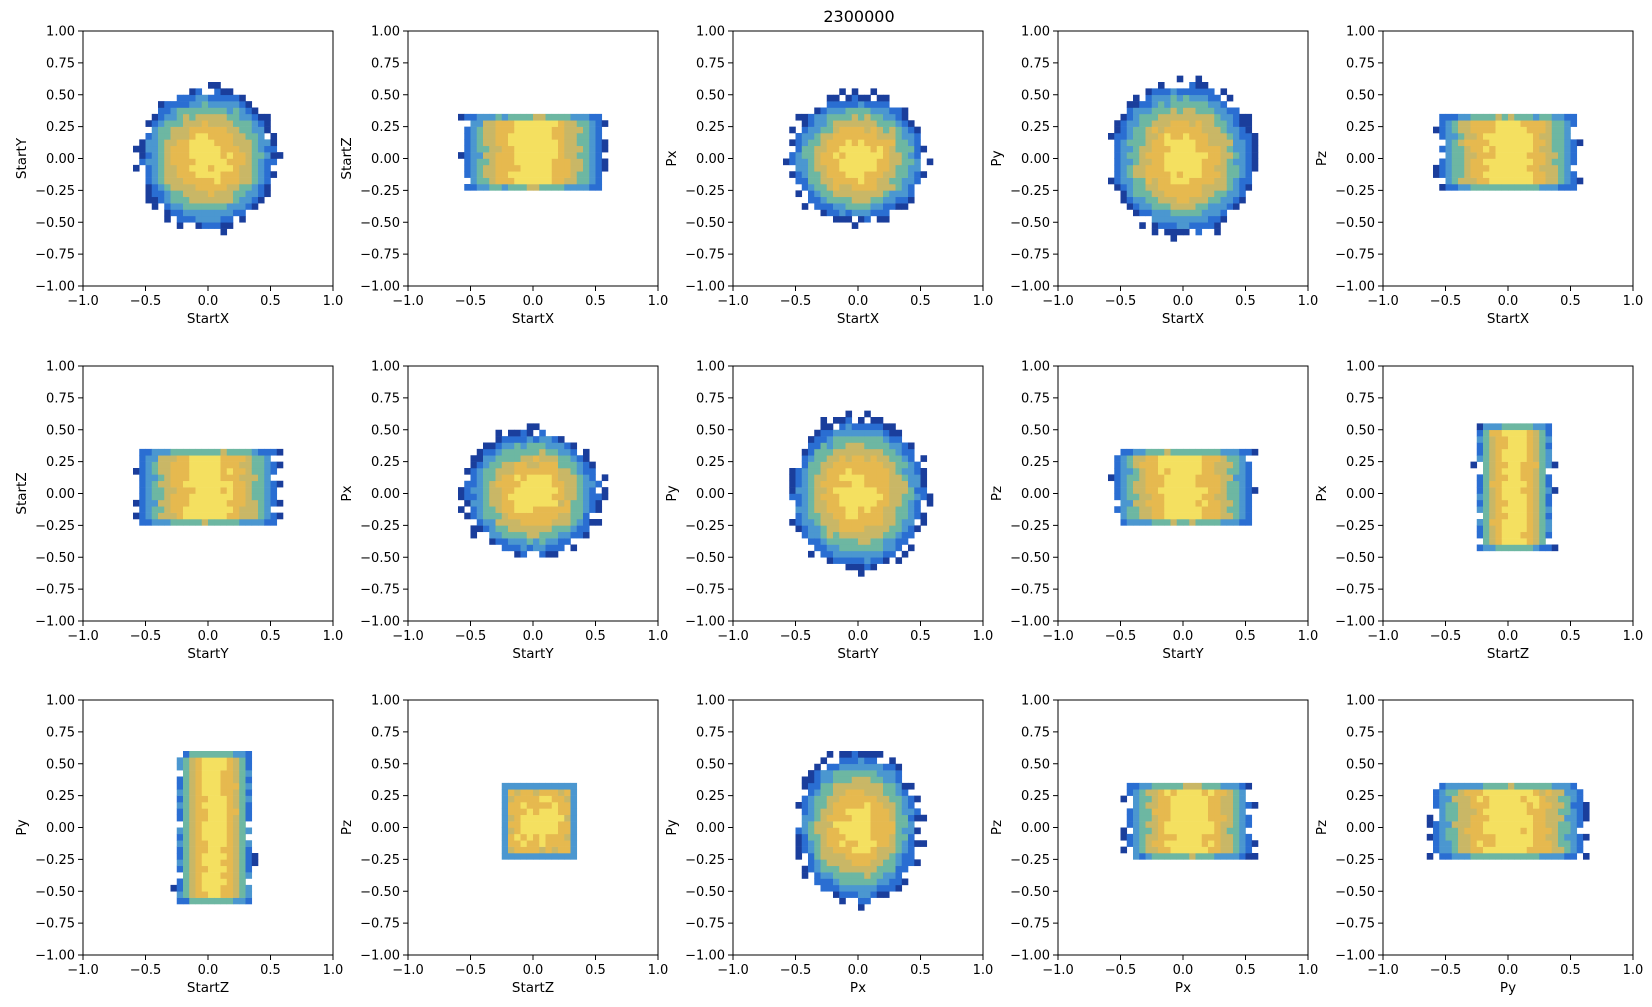  Describe the element at coordinates (347, 493) in the screenshot. I see `y-axis-label: Px` at that location.